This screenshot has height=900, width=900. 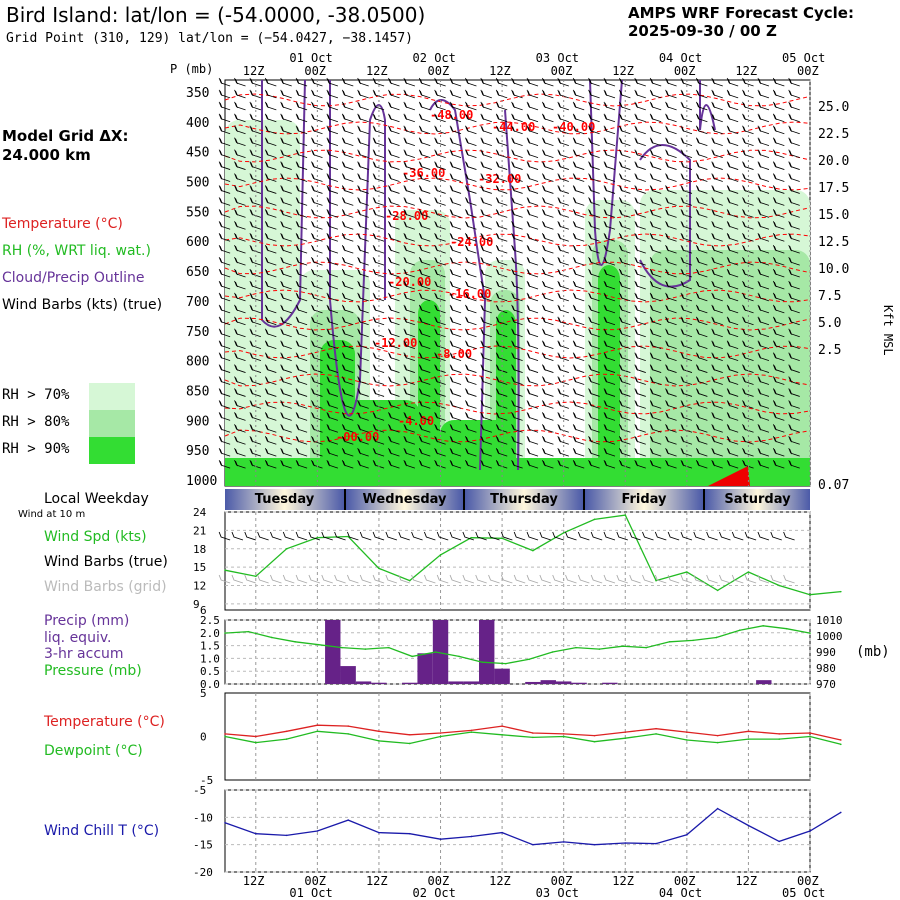 What do you see at coordinates (625, 515) in the screenshot?
I see `wind-speed-line-point` at bounding box center [625, 515].